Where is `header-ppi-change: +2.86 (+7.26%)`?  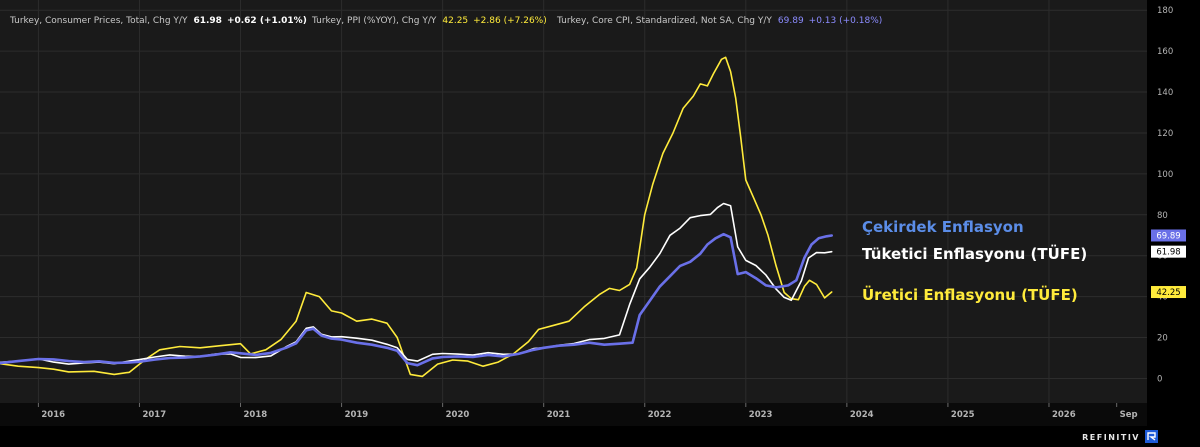 header-ppi-change: +2.86 (+7.26%) is located at coordinates (510, 21).